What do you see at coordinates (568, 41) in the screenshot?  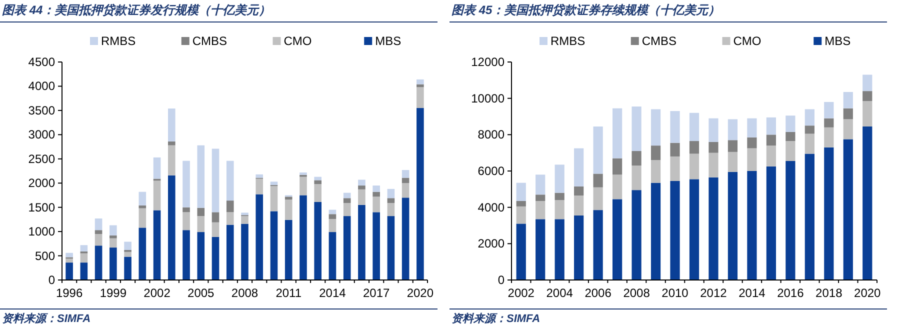 I see `legend-label: RMBS` at bounding box center [568, 41].